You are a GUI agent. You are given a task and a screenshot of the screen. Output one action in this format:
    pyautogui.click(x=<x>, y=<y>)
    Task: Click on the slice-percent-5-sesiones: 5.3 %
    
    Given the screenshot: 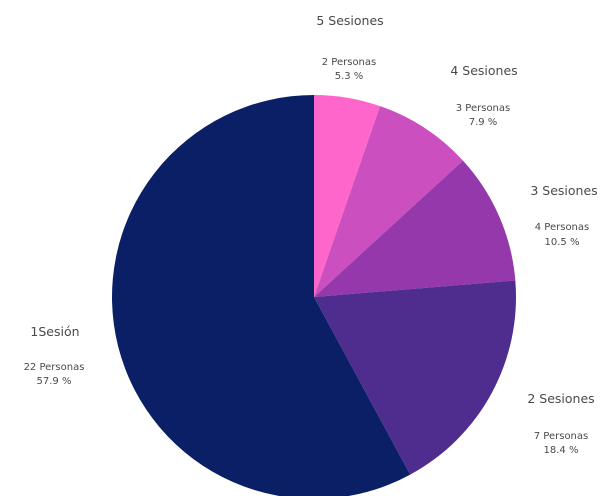 What is the action you would take?
    pyautogui.click(x=349, y=76)
    